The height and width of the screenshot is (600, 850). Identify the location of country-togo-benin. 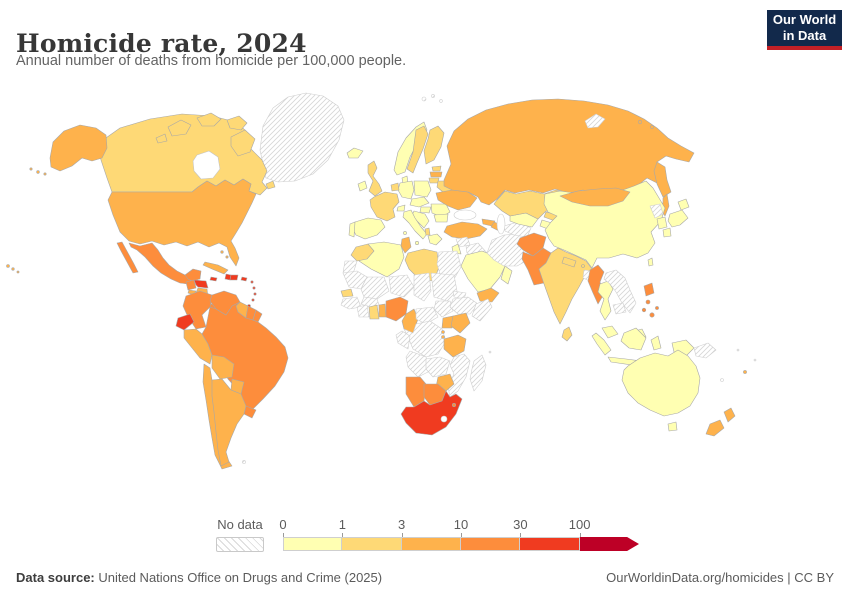
(382, 310).